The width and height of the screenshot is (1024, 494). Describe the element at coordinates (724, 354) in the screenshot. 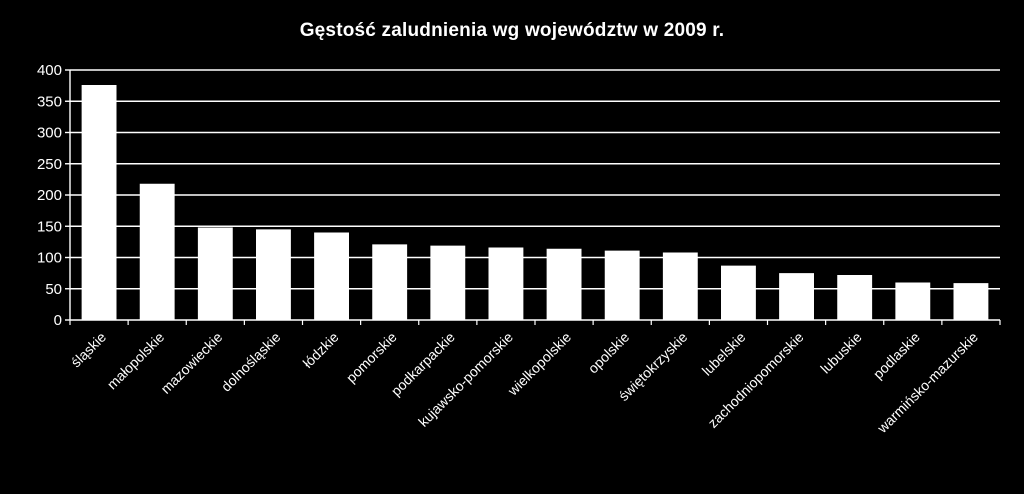

I see `x-tick-label: lubelskie` at that location.